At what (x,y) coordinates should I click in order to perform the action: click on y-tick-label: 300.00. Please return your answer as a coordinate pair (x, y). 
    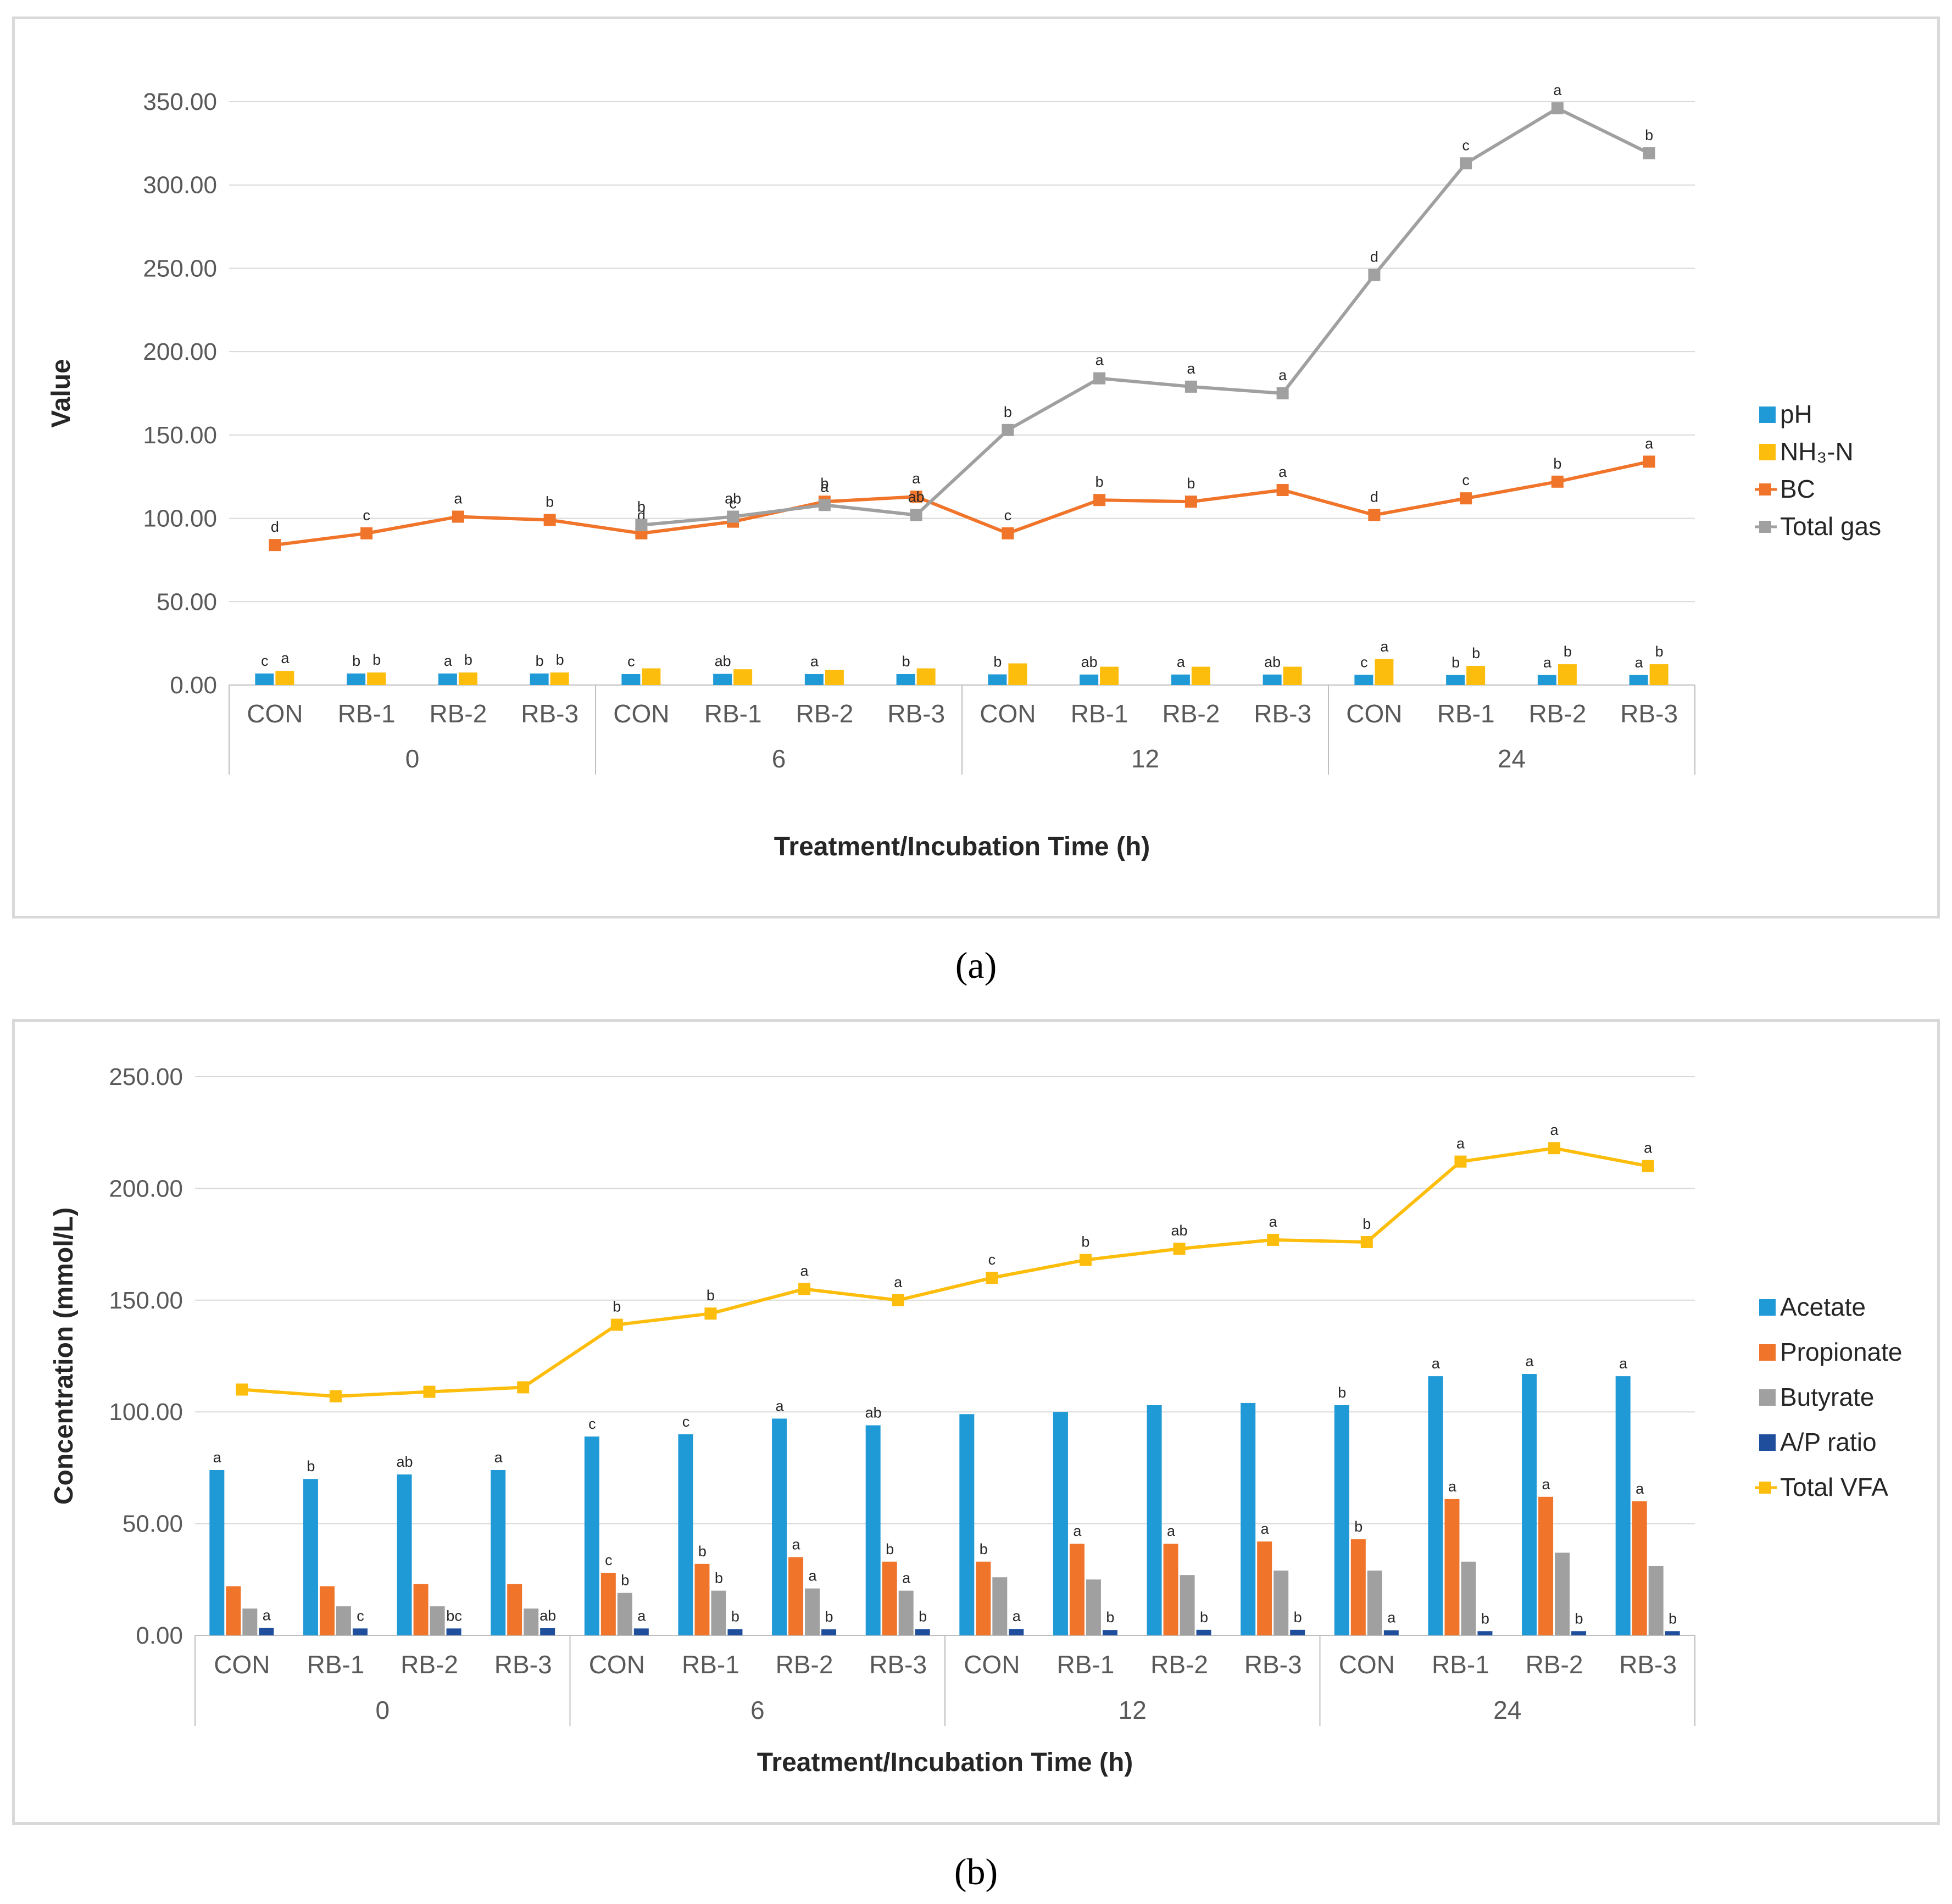
    Looking at the image, I should click on (180, 185).